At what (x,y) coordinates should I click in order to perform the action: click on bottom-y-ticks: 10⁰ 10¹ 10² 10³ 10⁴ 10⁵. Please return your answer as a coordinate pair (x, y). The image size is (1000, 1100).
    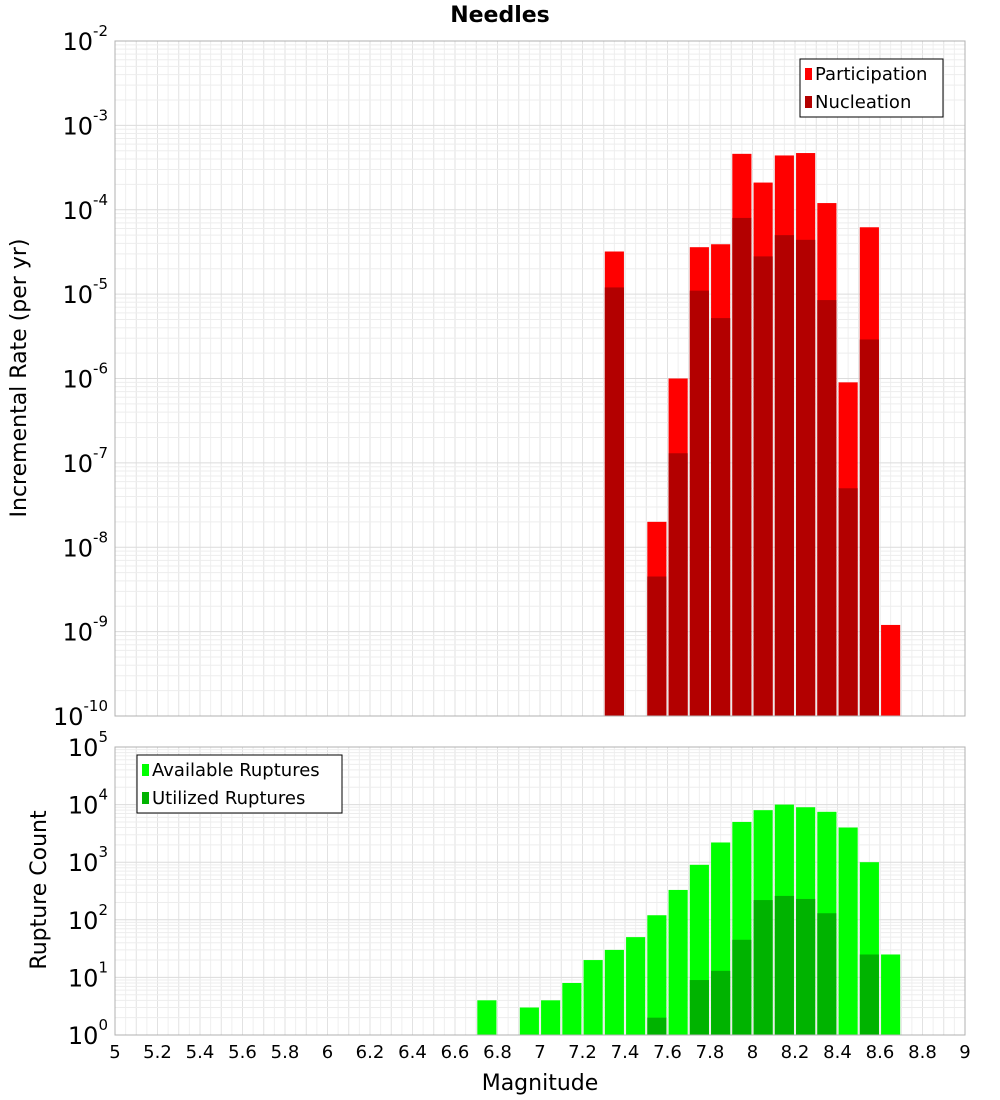
    Looking at the image, I should click on (88, 889).